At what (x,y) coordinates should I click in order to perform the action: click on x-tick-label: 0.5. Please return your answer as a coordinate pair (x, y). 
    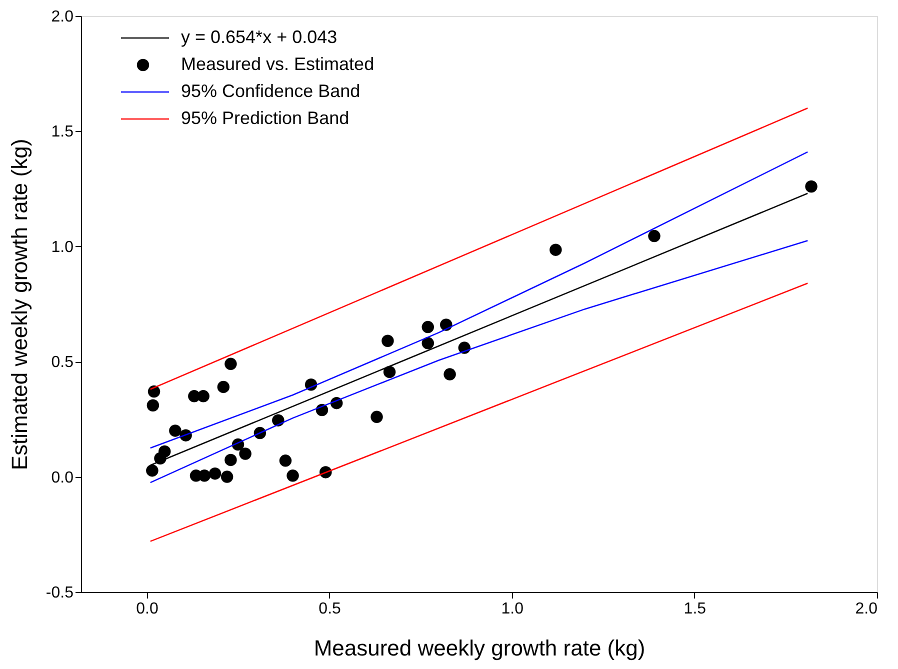
    Looking at the image, I should click on (330, 609).